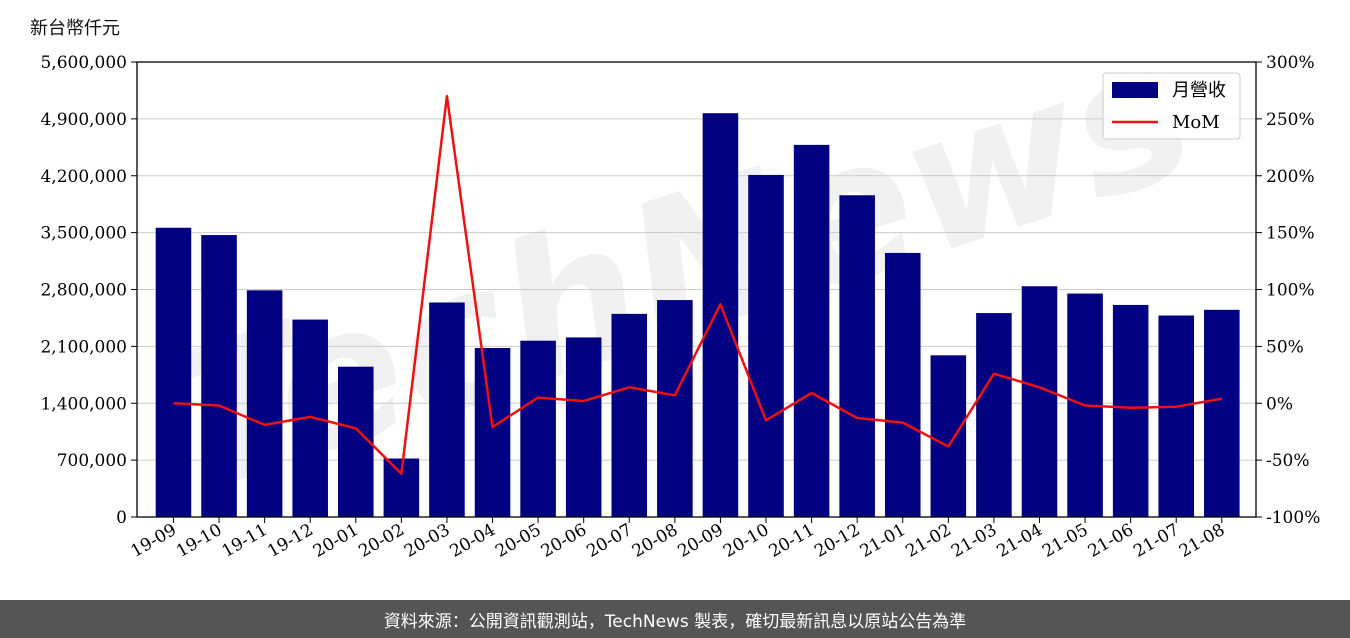 The height and width of the screenshot is (638, 1350). I want to click on x-tick-label-20-10: 20-10, so click(746, 541).